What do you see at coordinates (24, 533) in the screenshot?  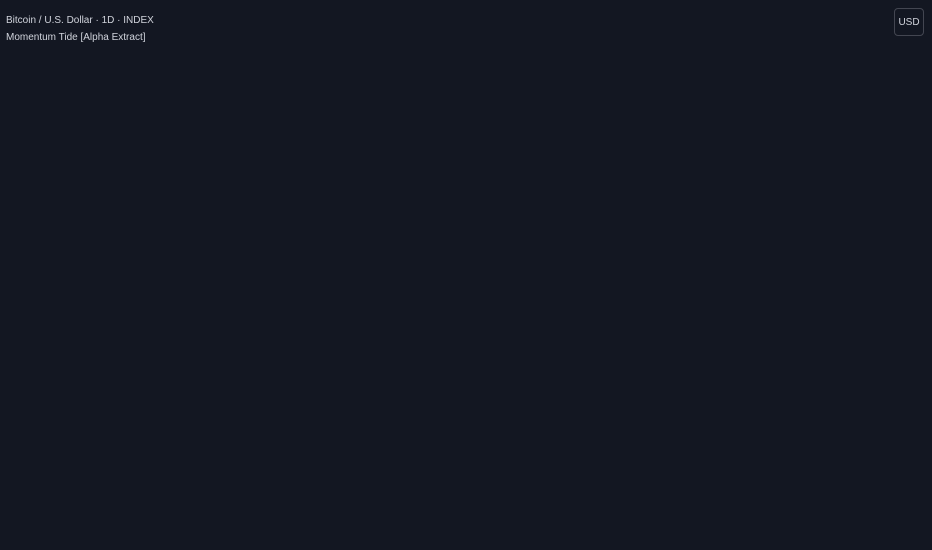 I see `x-tick-label: 2023` at bounding box center [24, 533].